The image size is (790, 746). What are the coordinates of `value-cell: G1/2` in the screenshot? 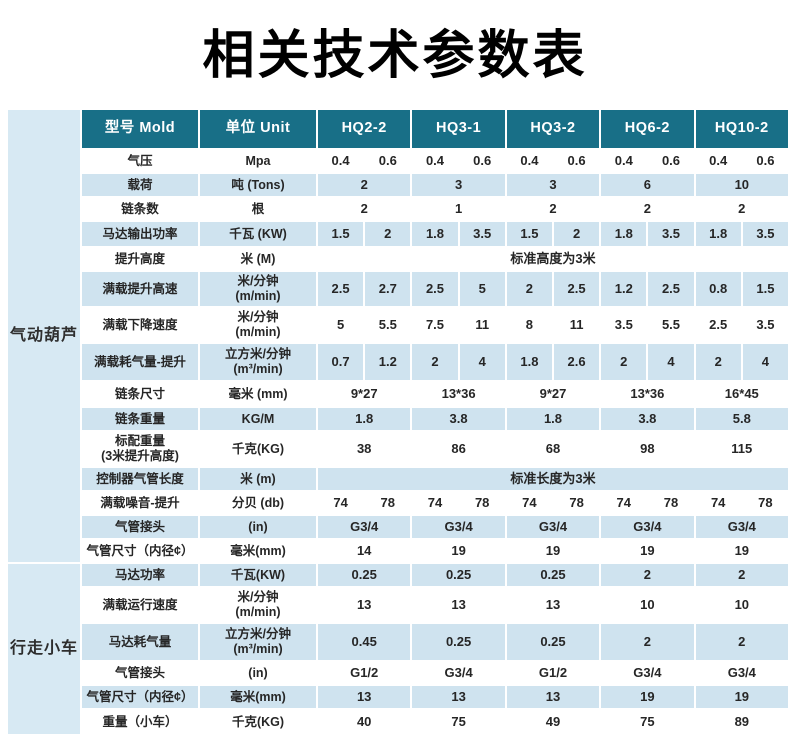 It's located at (364, 673).